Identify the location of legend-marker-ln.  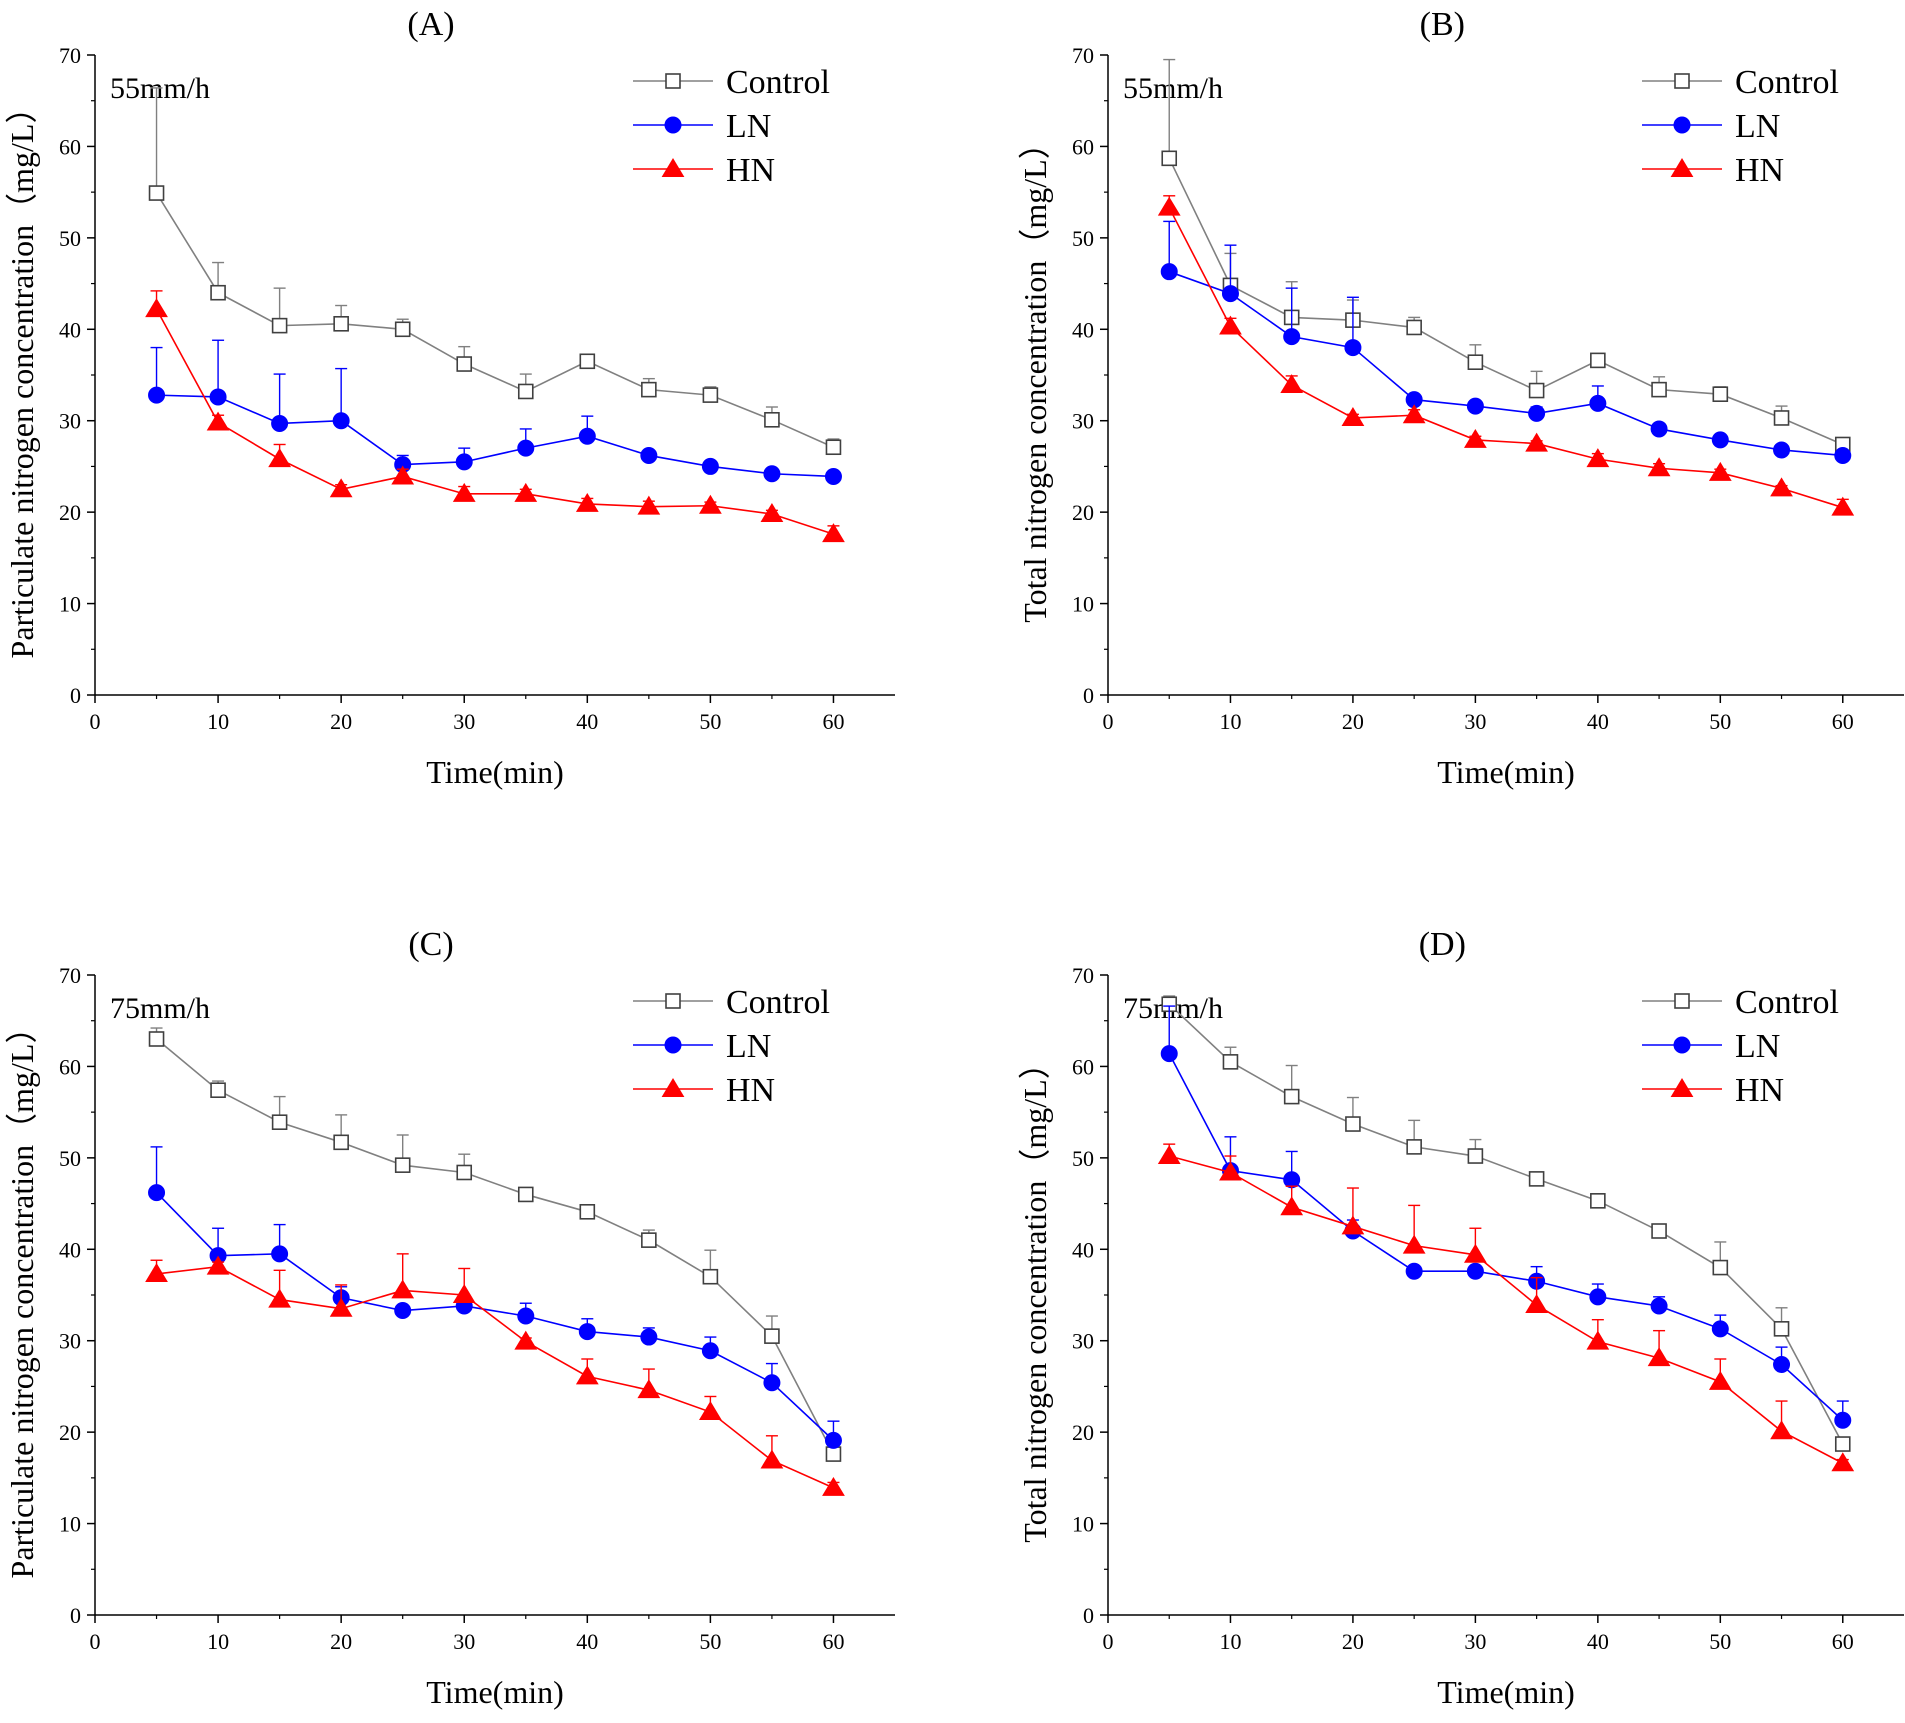
(673, 1045).